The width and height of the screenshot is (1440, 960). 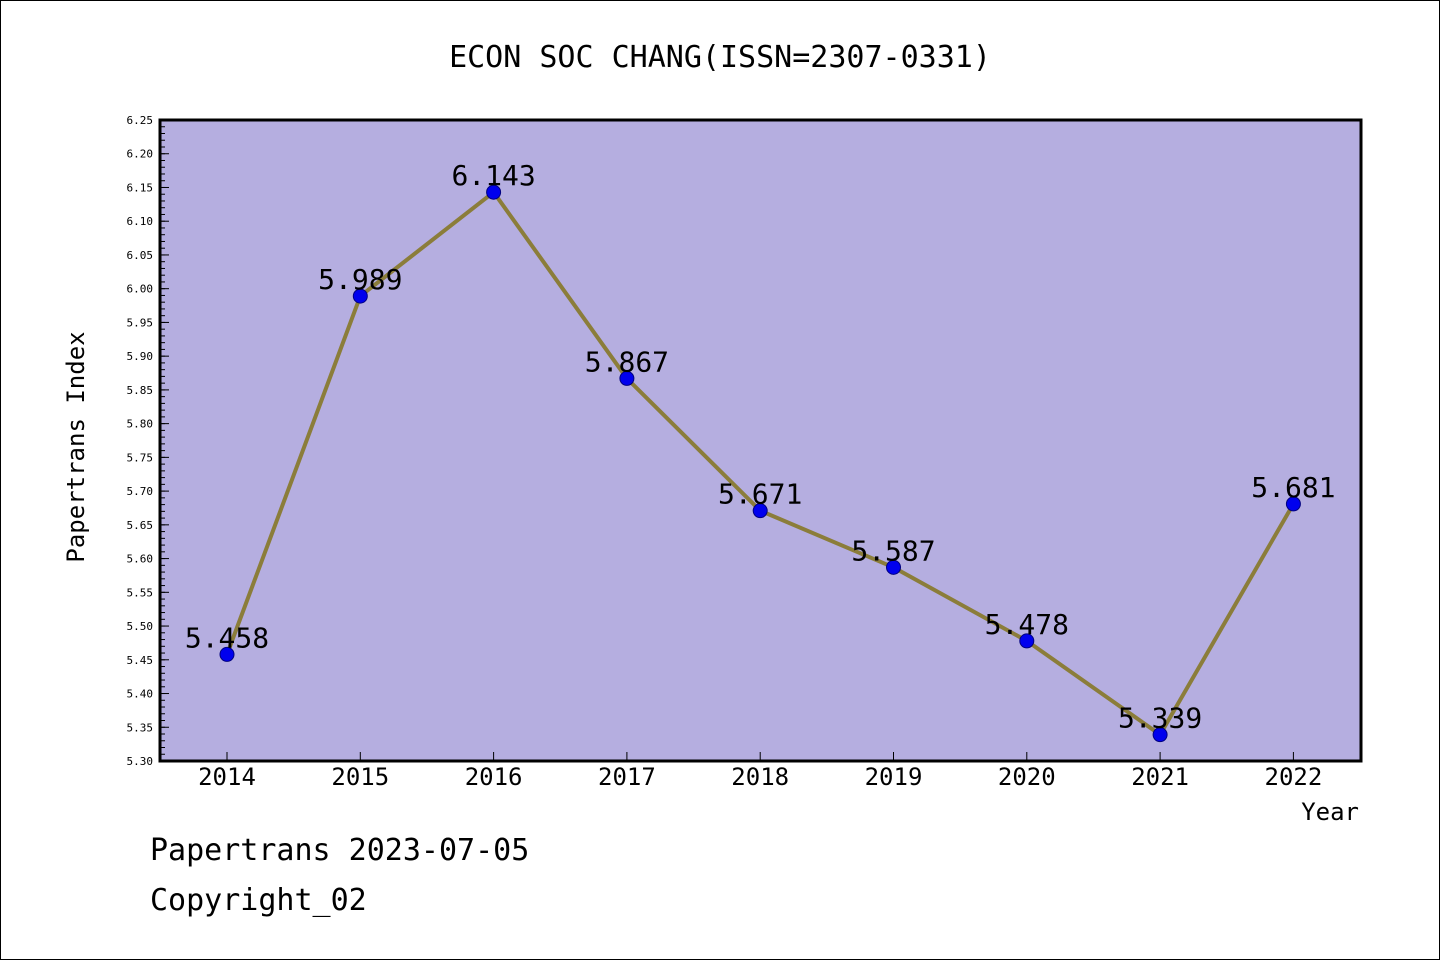 What do you see at coordinates (140, 322) in the screenshot?
I see `y-tick-label: 5.95` at bounding box center [140, 322].